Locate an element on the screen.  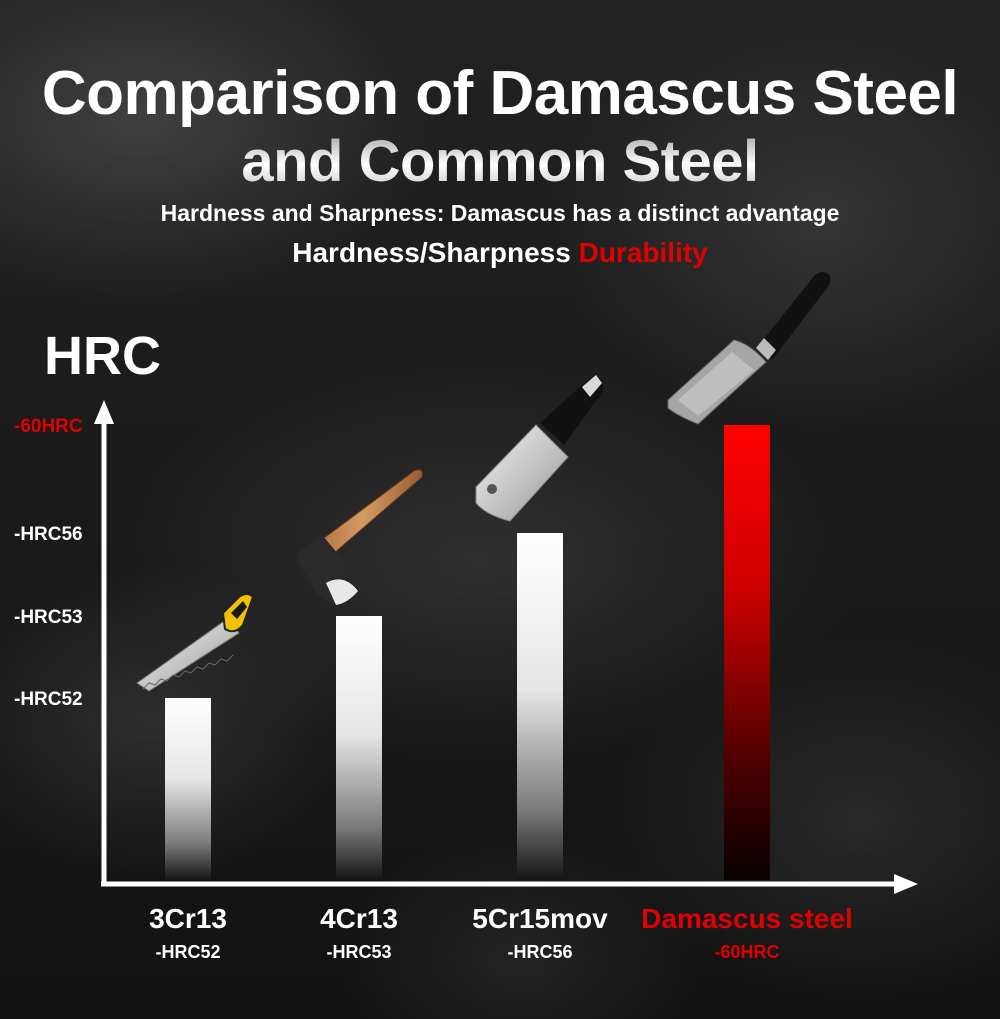
x-tick-sublabel: -60HRC is located at coordinates (746, 952).